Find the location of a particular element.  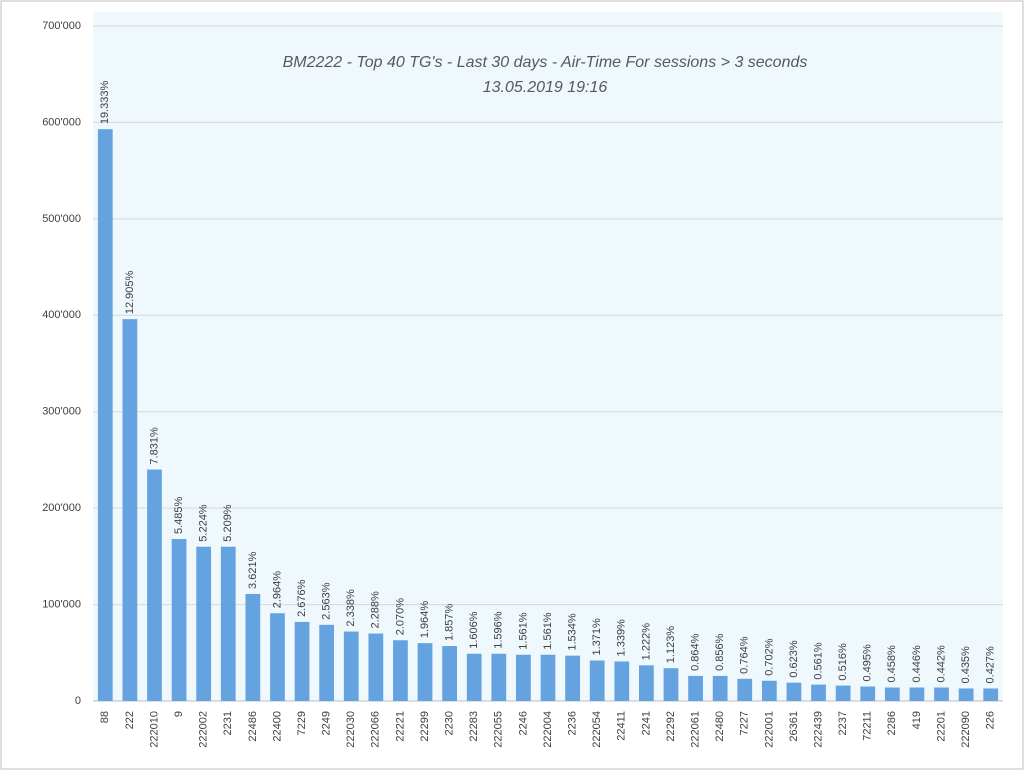

x-tick-label: 88 is located at coordinates (105, 717).